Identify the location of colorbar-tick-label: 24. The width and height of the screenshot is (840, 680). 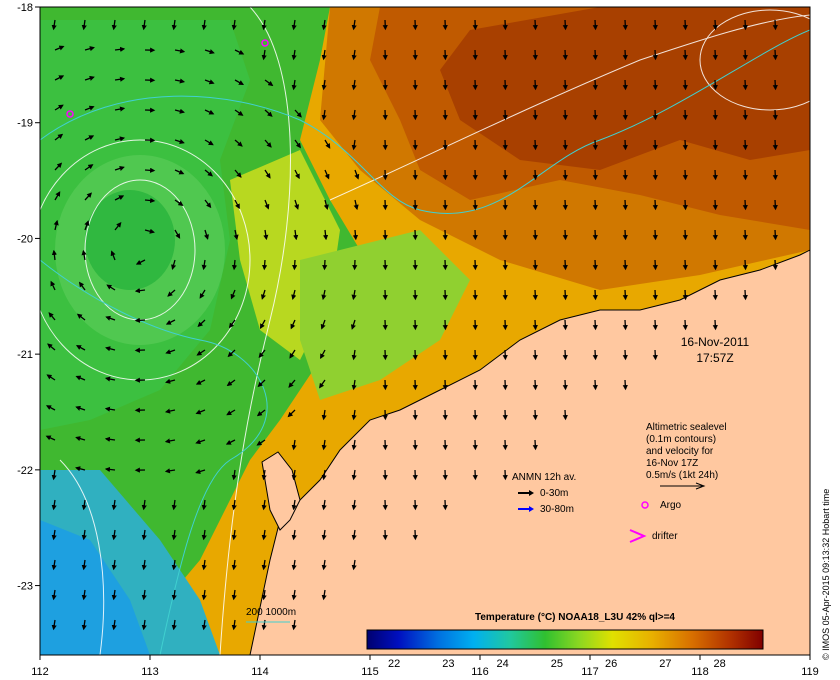
(502, 664).